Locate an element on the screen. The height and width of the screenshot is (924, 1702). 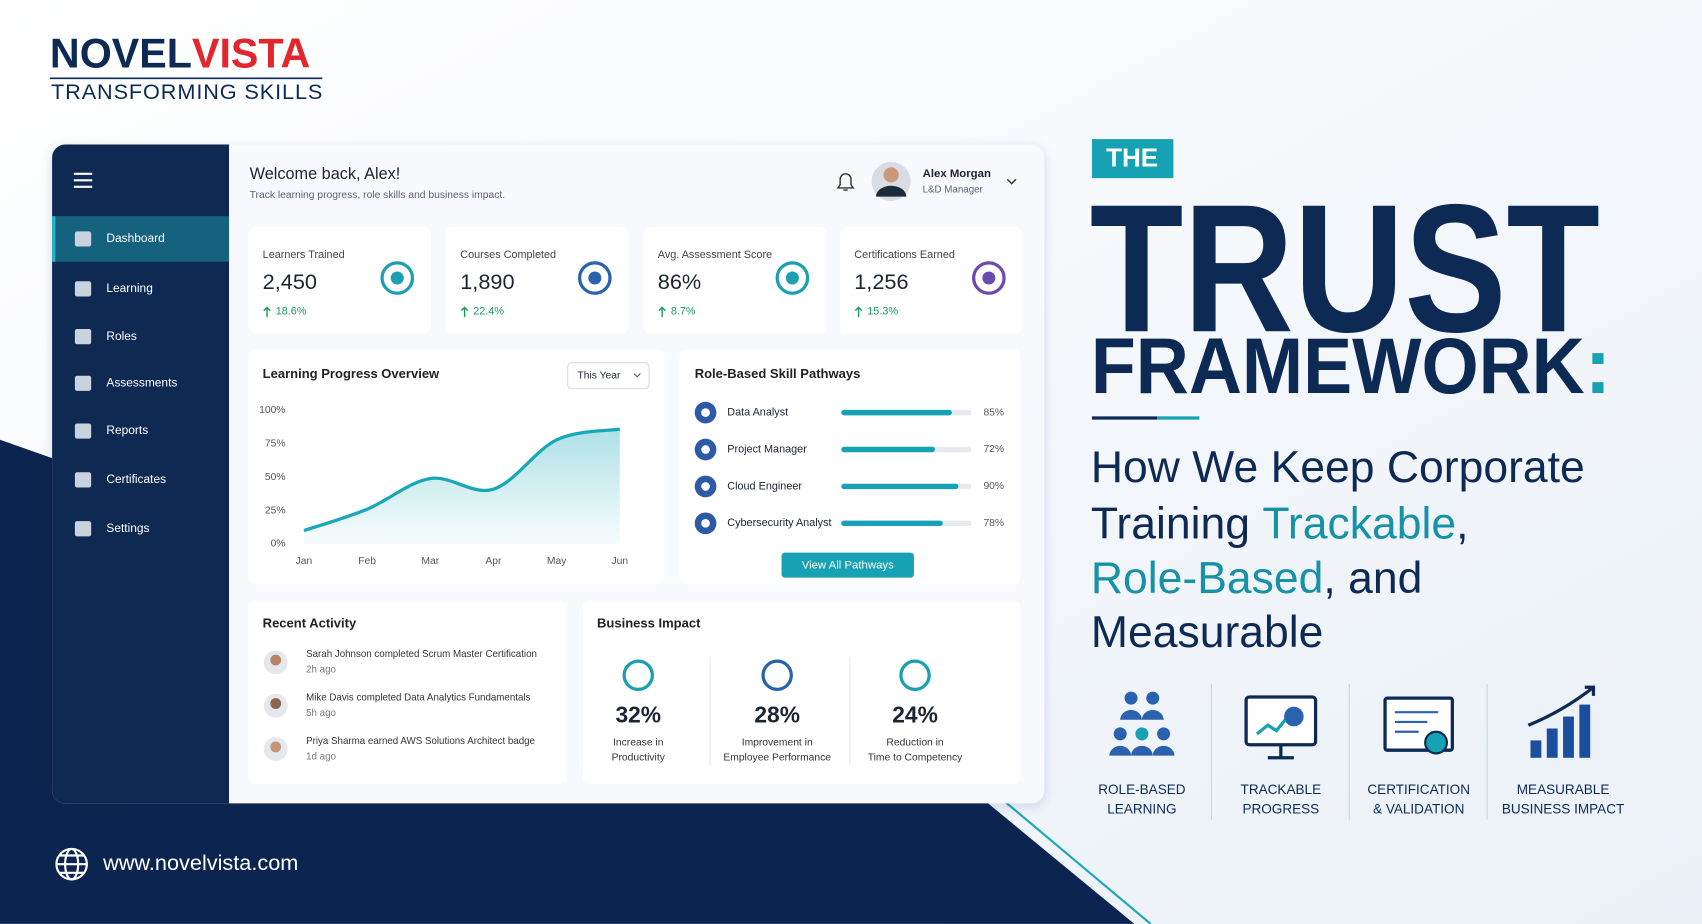
stat-change: 15.3% is located at coordinates (882, 312).